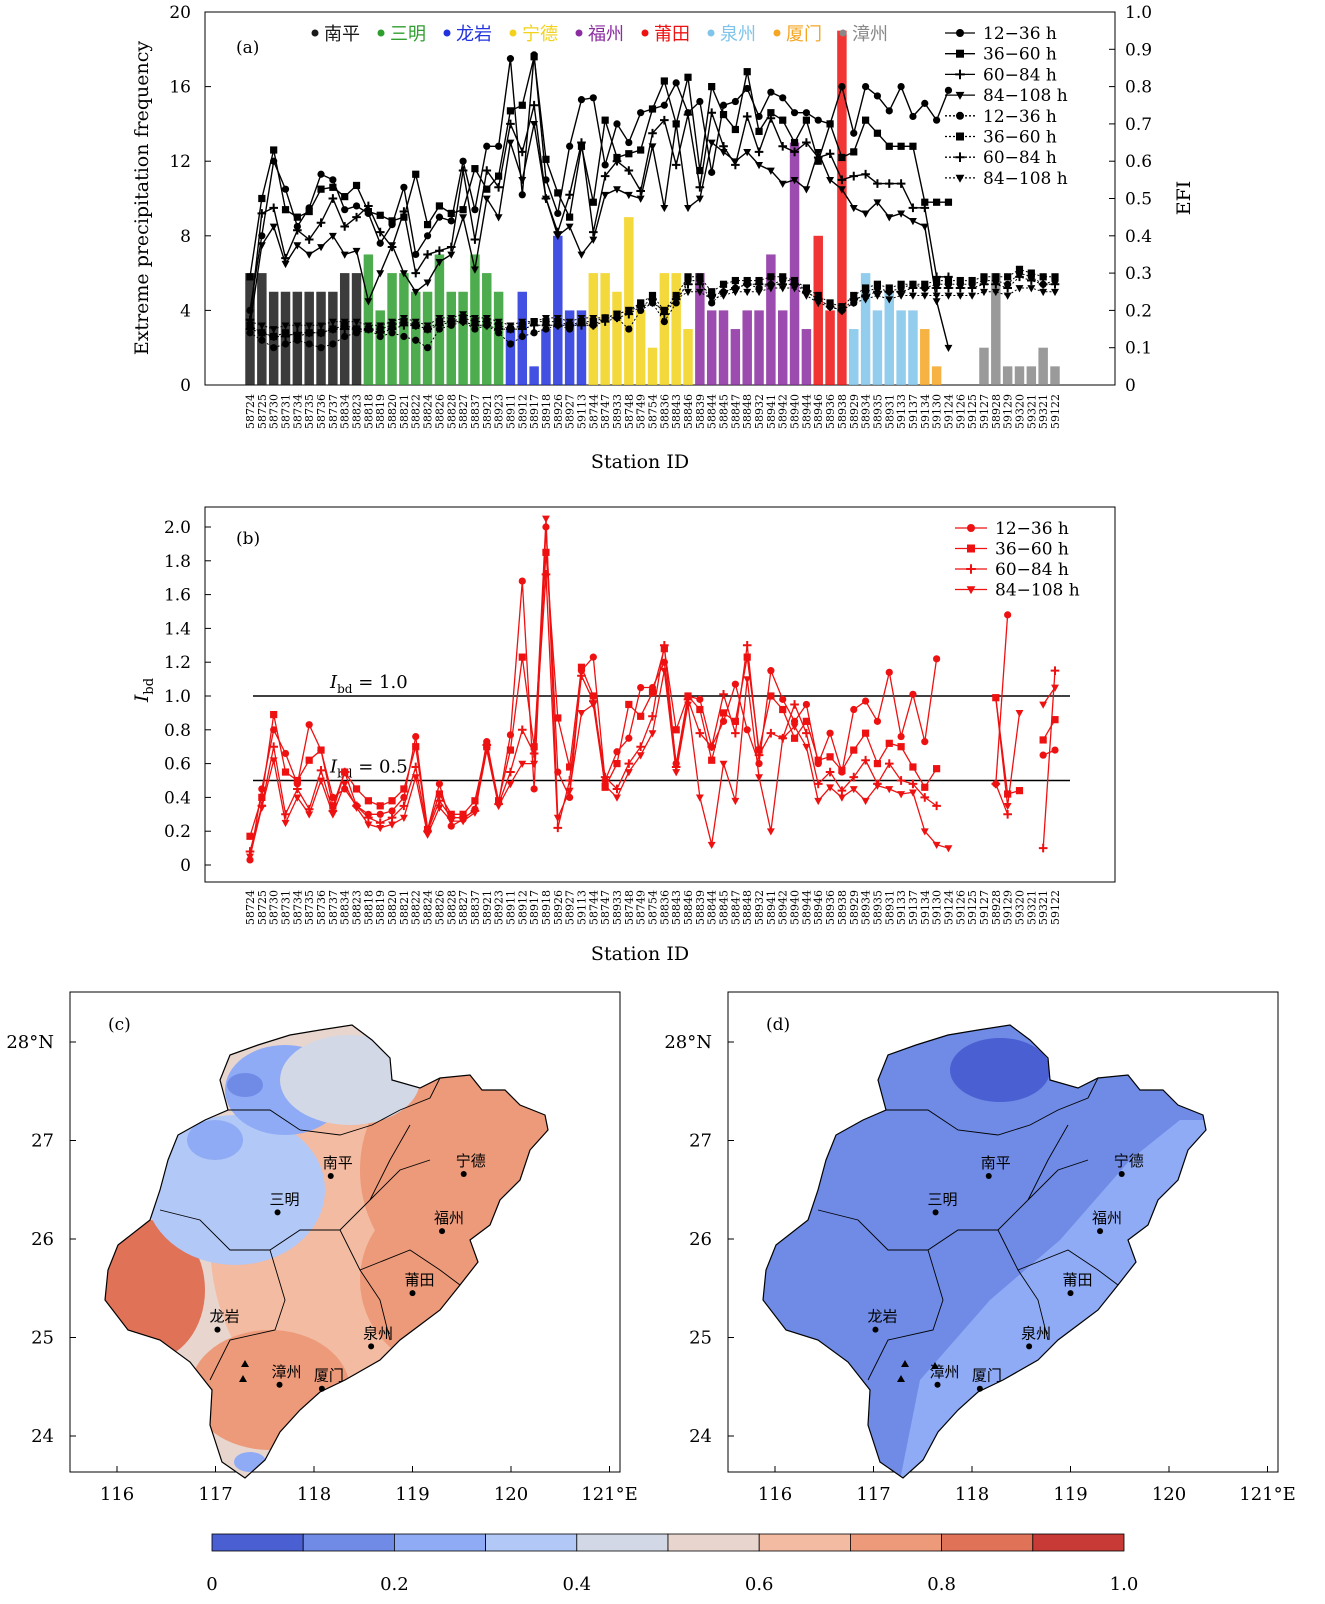  Describe the element at coordinates (177, 731) in the screenshot. I see `b-ytick-label: 0.8` at that location.